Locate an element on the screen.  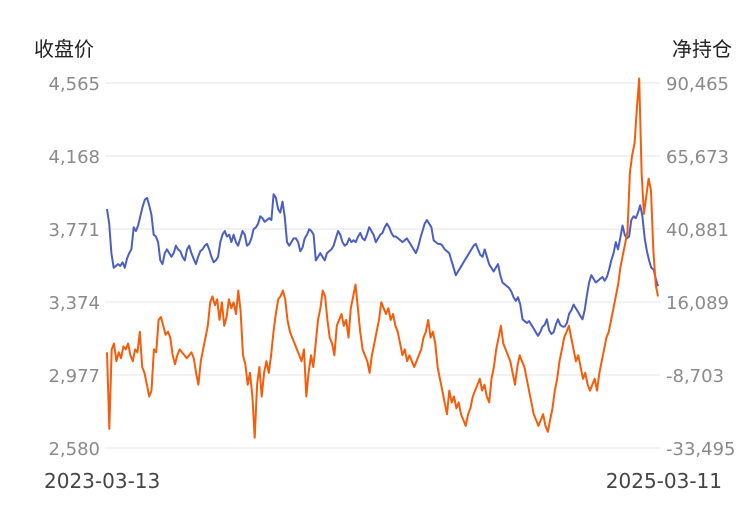
left-tick-label: 2,977 is located at coordinates (74, 376).